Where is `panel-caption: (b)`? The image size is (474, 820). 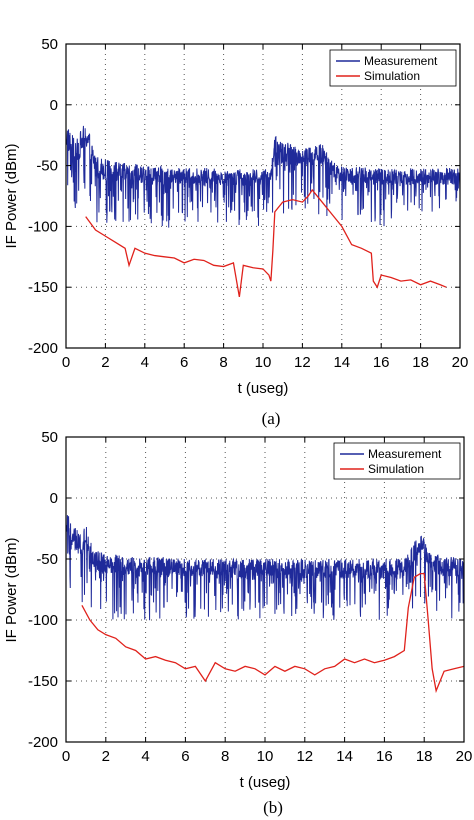 panel-caption: (b) is located at coordinates (273, 807).